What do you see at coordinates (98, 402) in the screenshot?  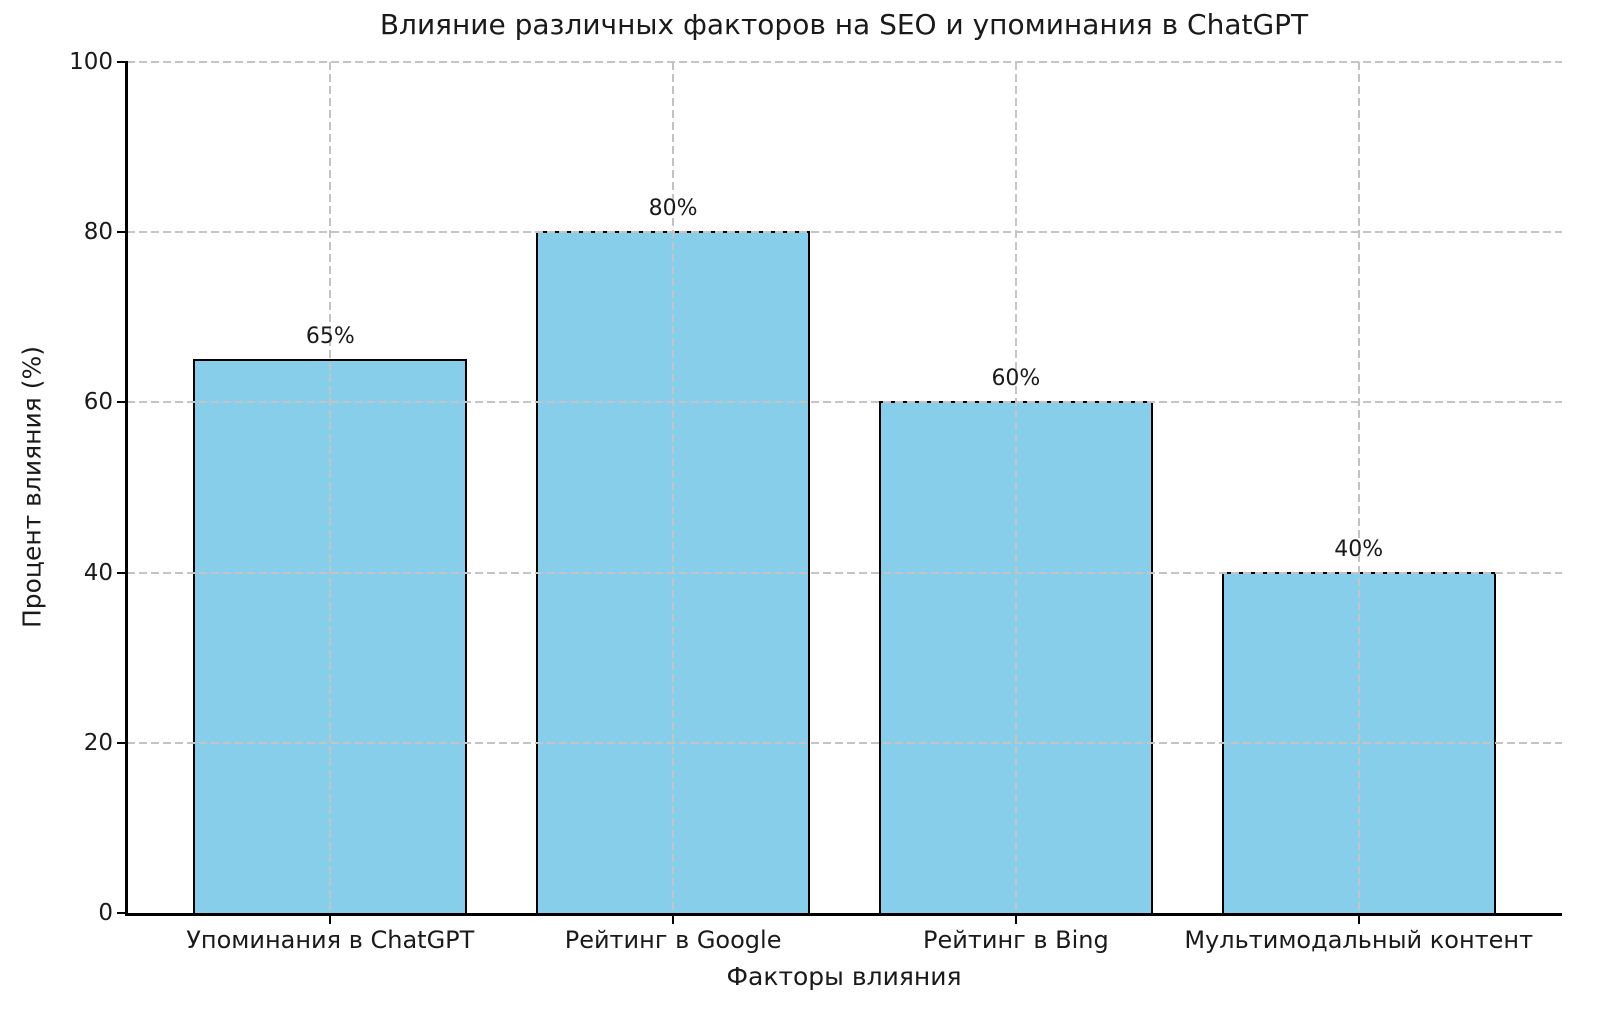 I see `y-tick-label: 60` at bounding box center [98, 402].